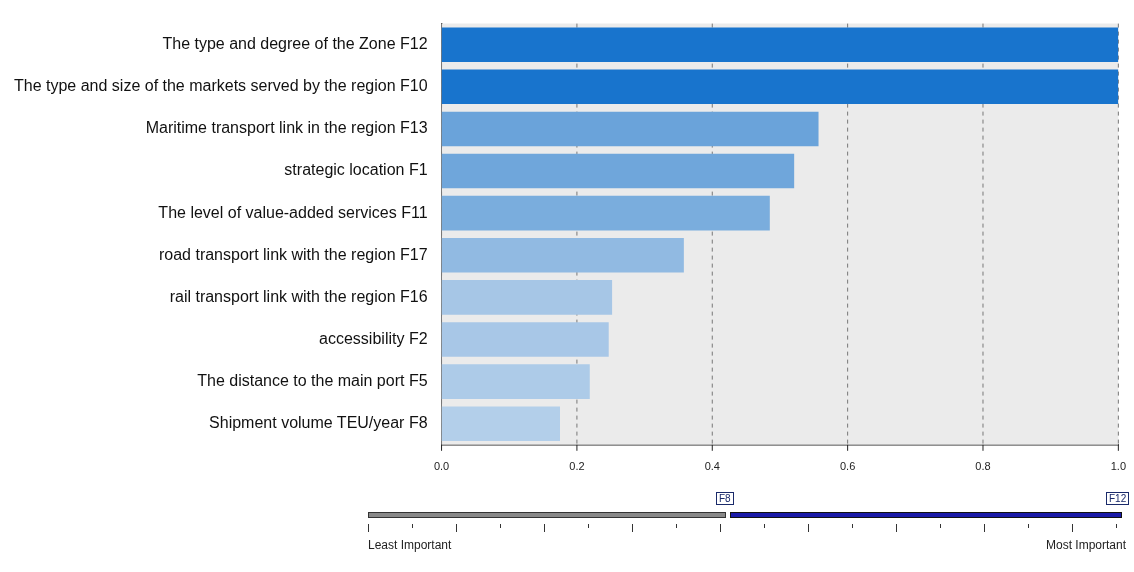  Describe the element at coordinates (410, 545) in the screenshot. I see `text: Least Important` at that location.